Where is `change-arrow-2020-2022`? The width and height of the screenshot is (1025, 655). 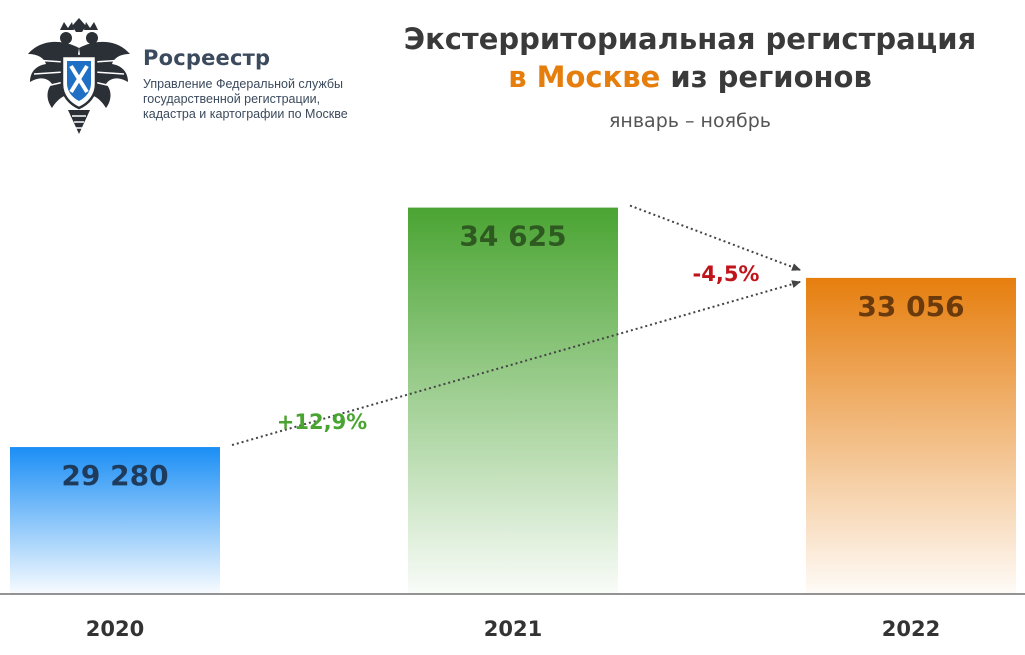 change-arrow-2020-2022 is located at coordinates (516, 363).